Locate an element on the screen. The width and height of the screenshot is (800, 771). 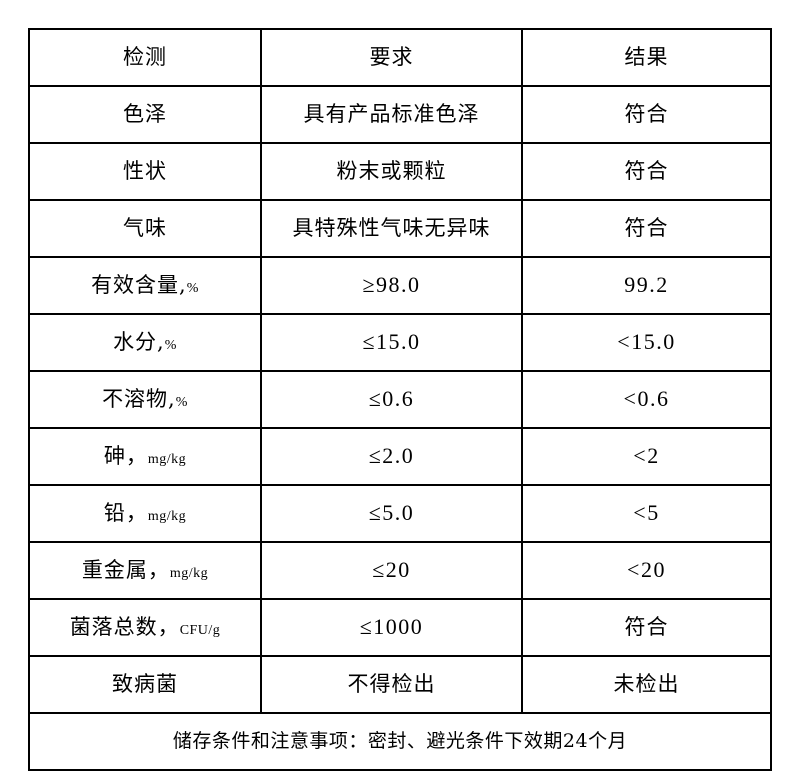
item-label: 不溶物, is located at coordinates (139, 398).